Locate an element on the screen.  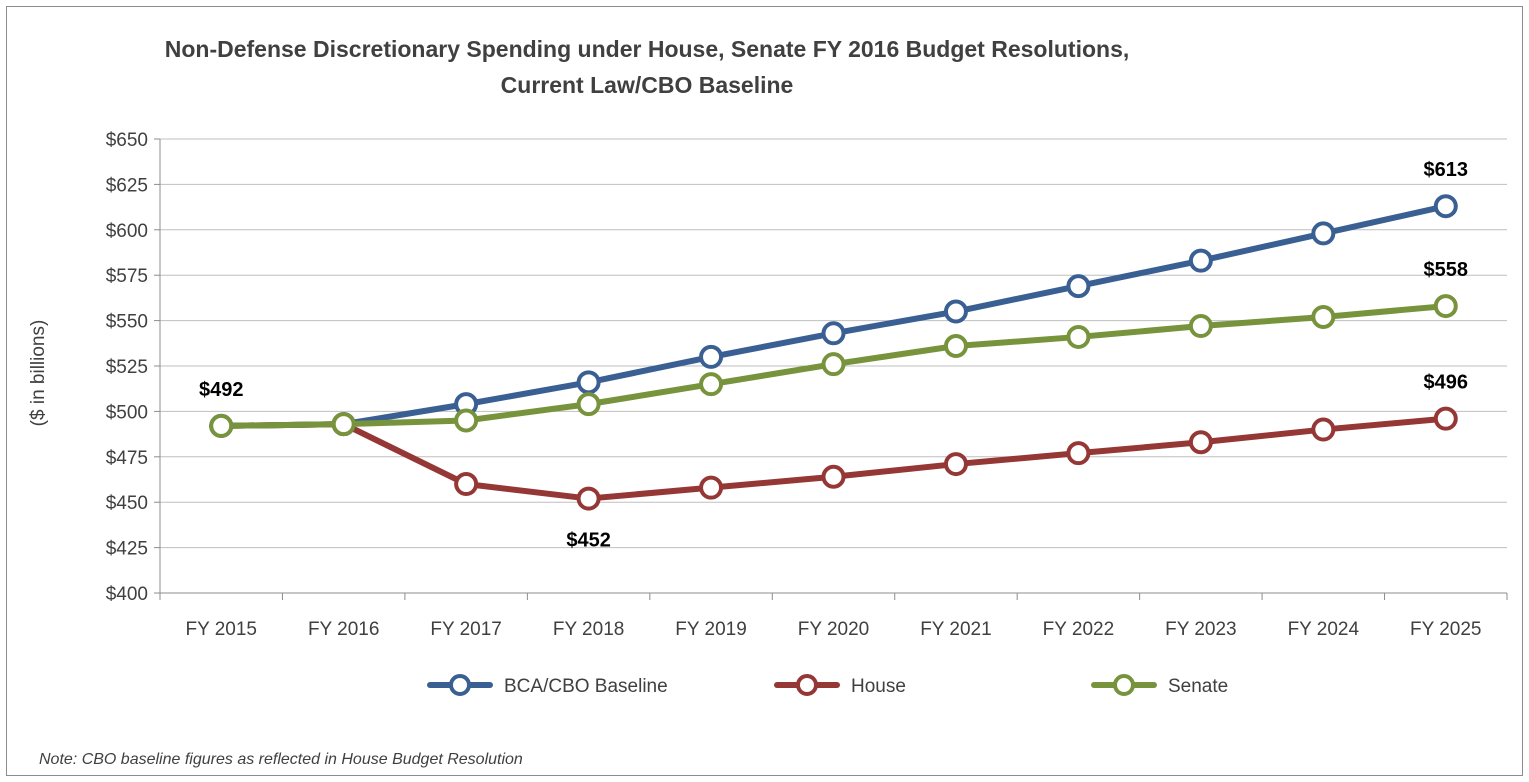
x-tick-label: FY 2025 is located at coordinates (1445, 629).